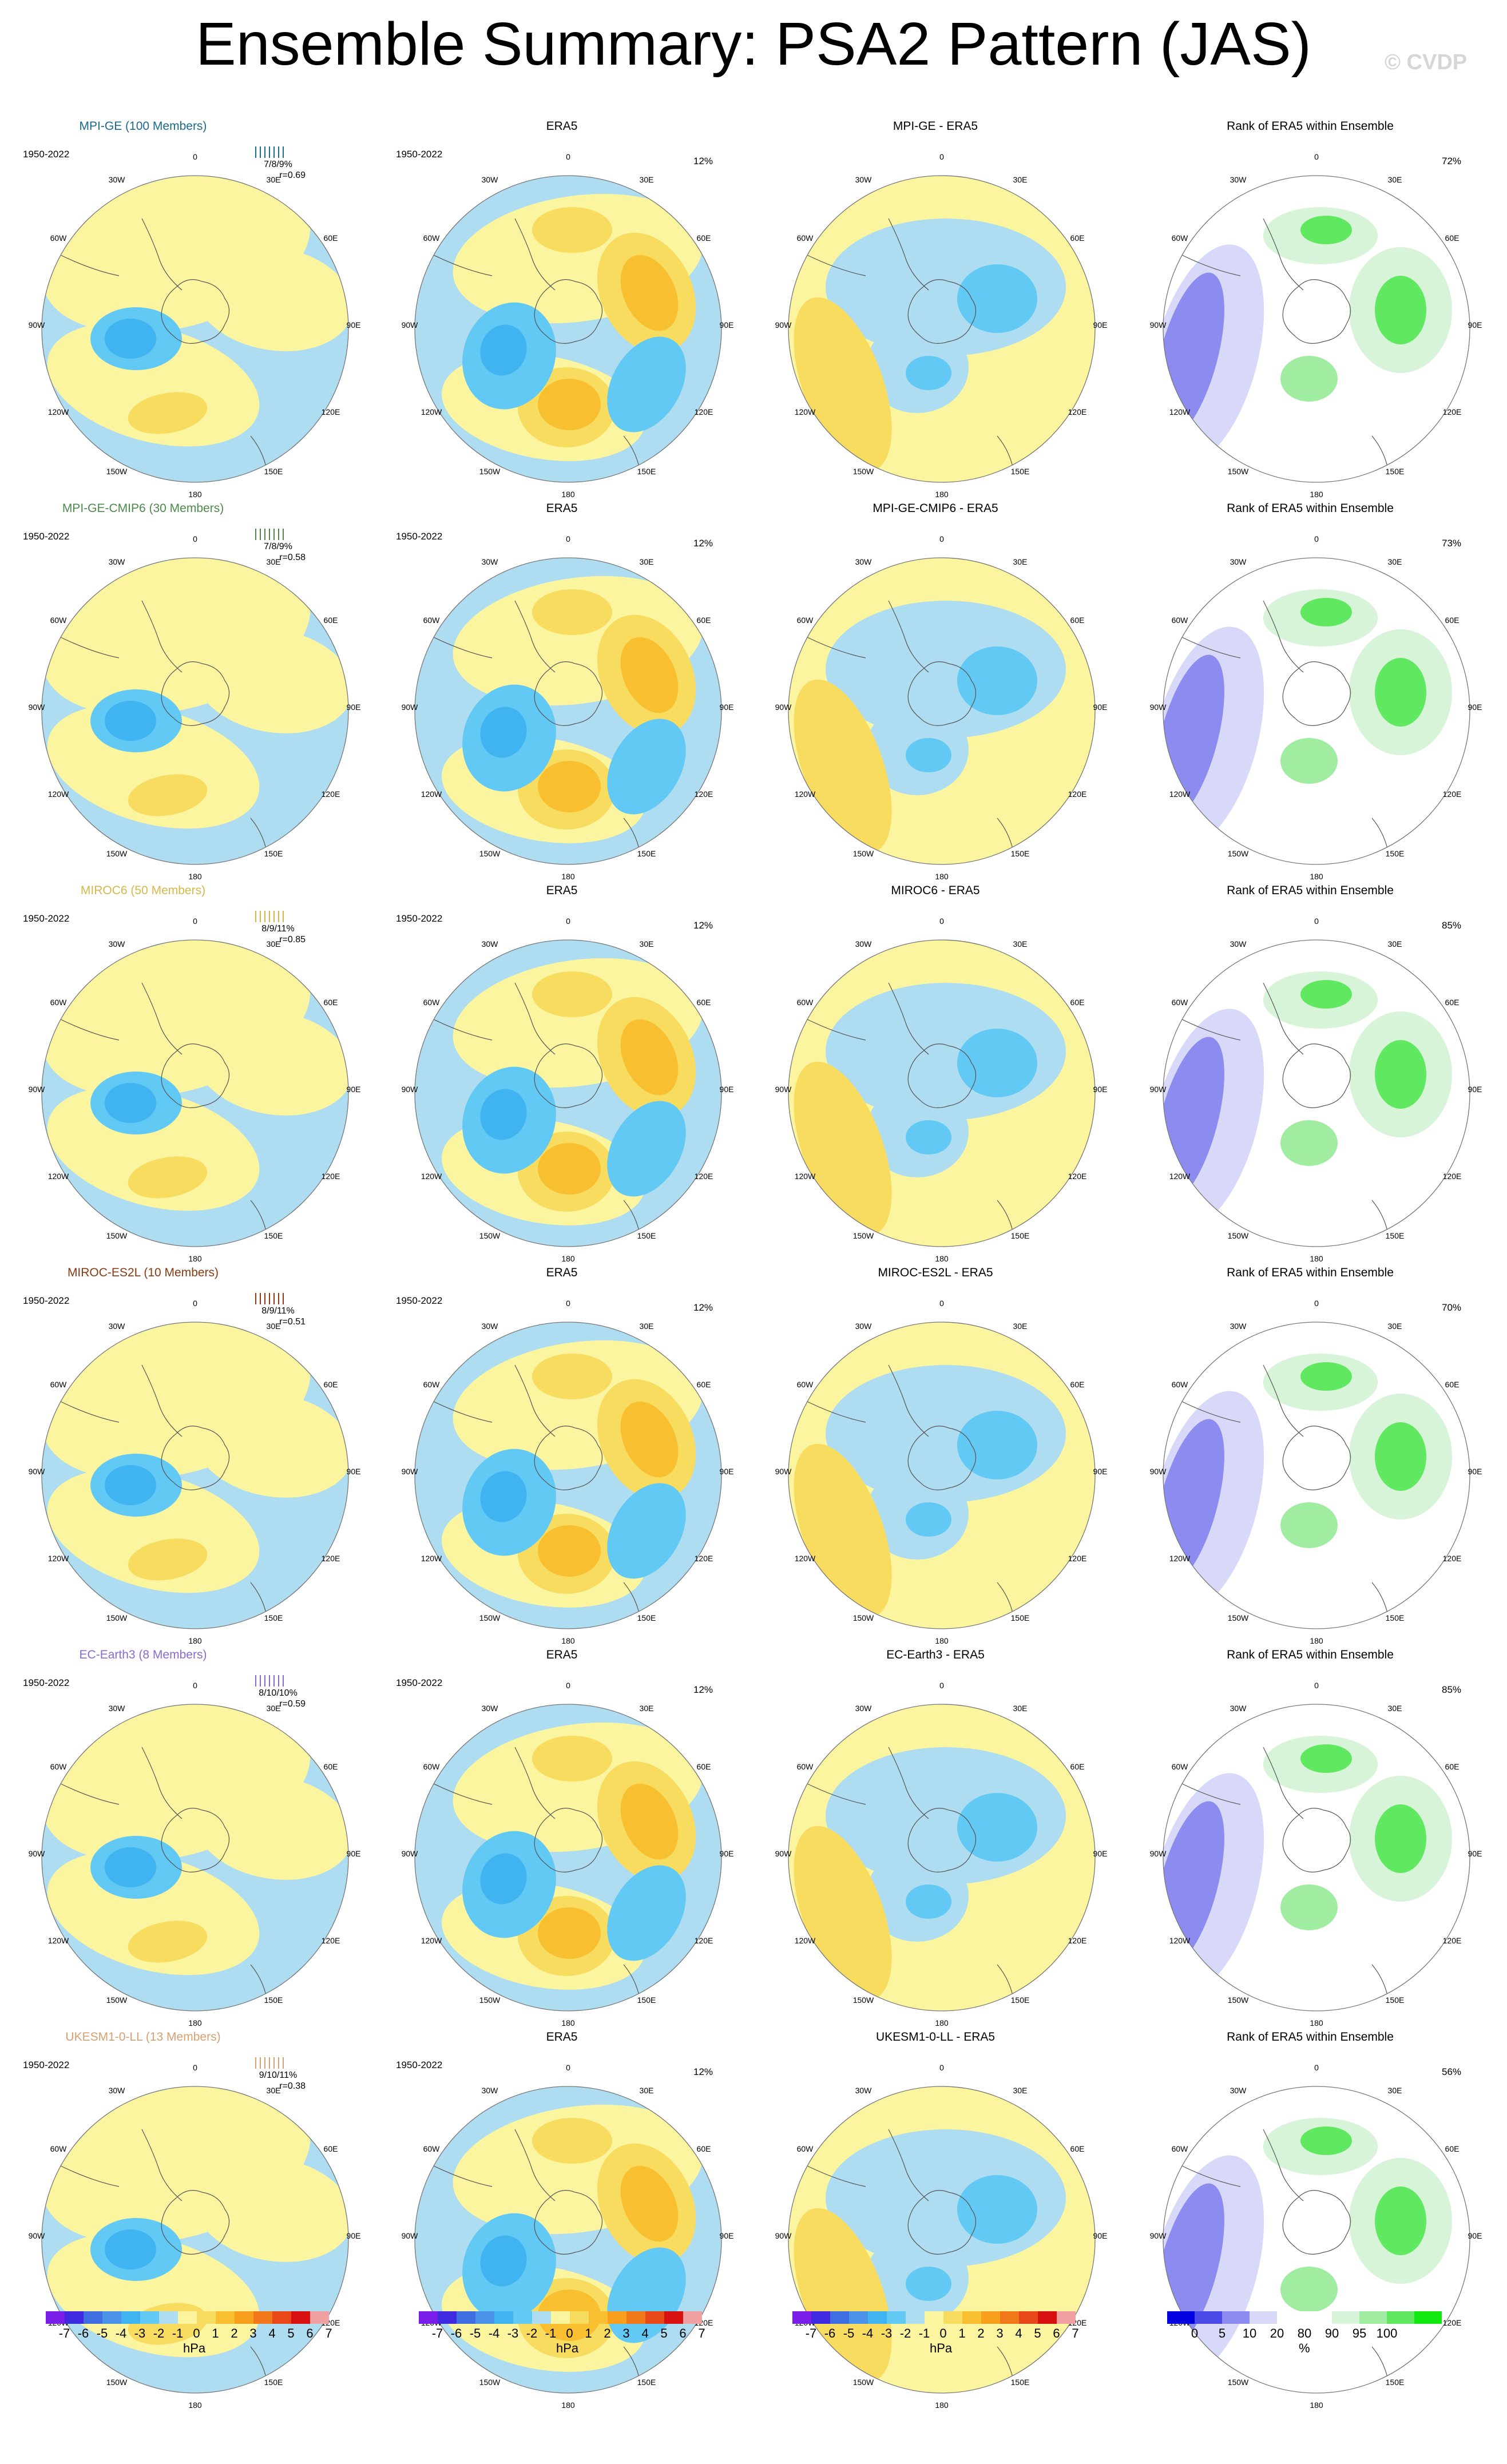 The height and width of the screenshot is (2464, 1507). I want to click on panel-title: ERA5, so click(562, 2037).